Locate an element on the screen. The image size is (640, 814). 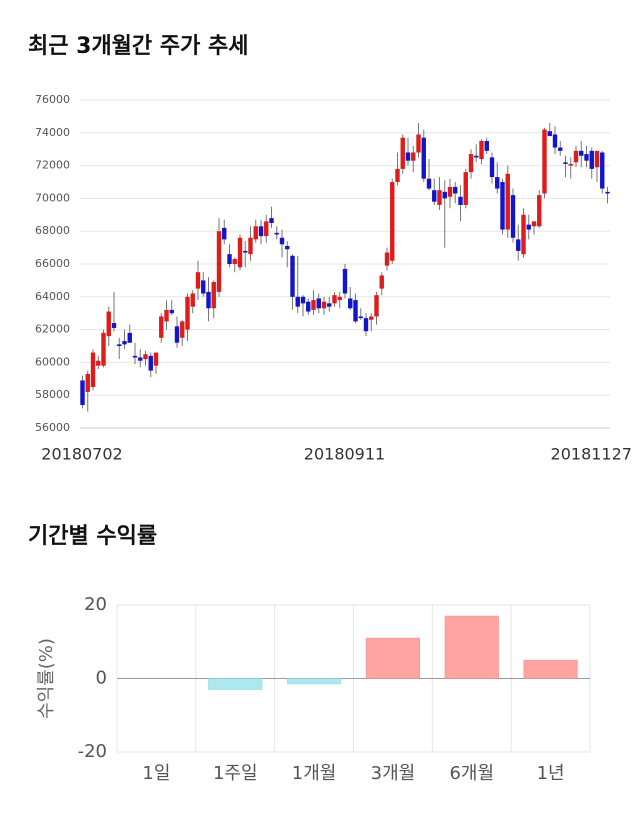
y-tick-label: 62000 is located at coordinates (52, 329).